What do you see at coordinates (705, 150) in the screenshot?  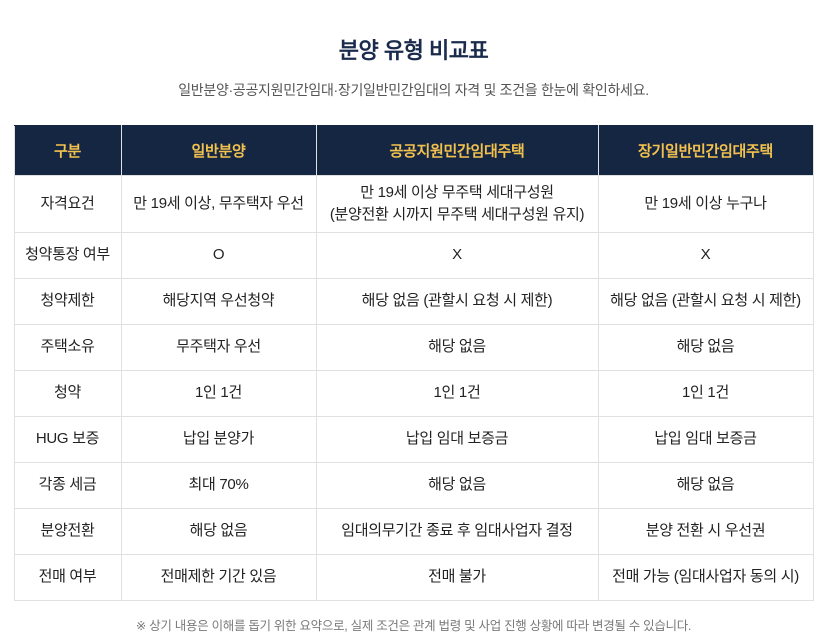 I see `column-header: 장기일반민간임대주택` at bounding box center [705, 150].